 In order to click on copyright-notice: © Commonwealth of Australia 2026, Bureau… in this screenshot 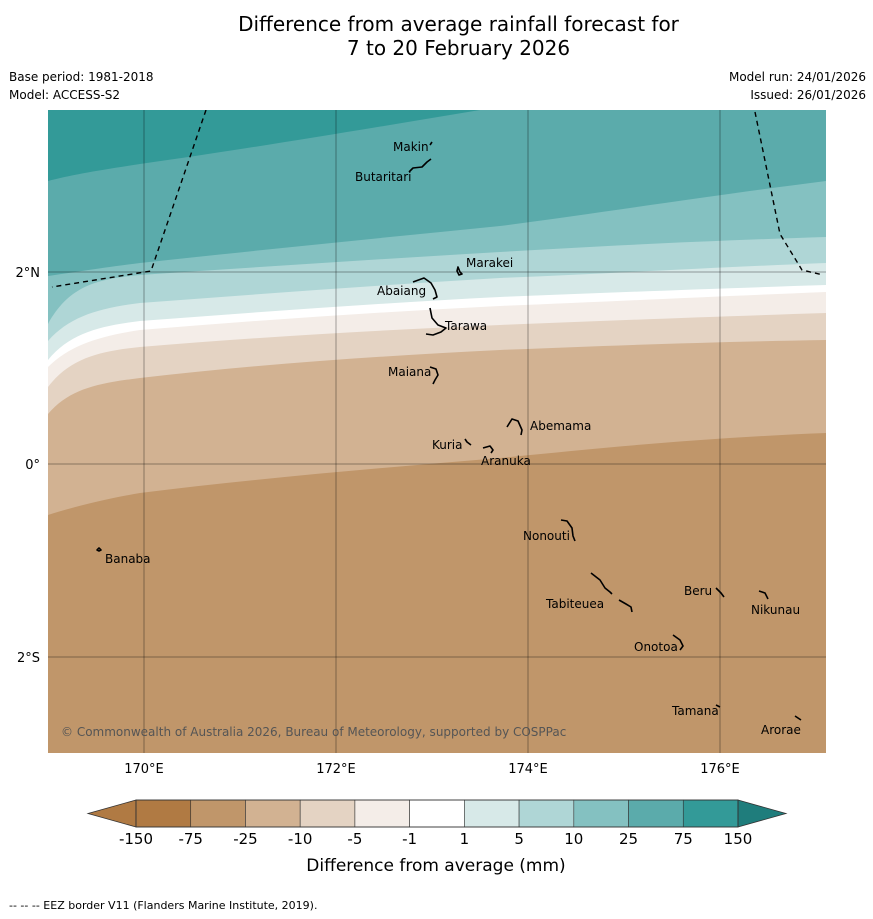, I will do `click(313, 732)`.